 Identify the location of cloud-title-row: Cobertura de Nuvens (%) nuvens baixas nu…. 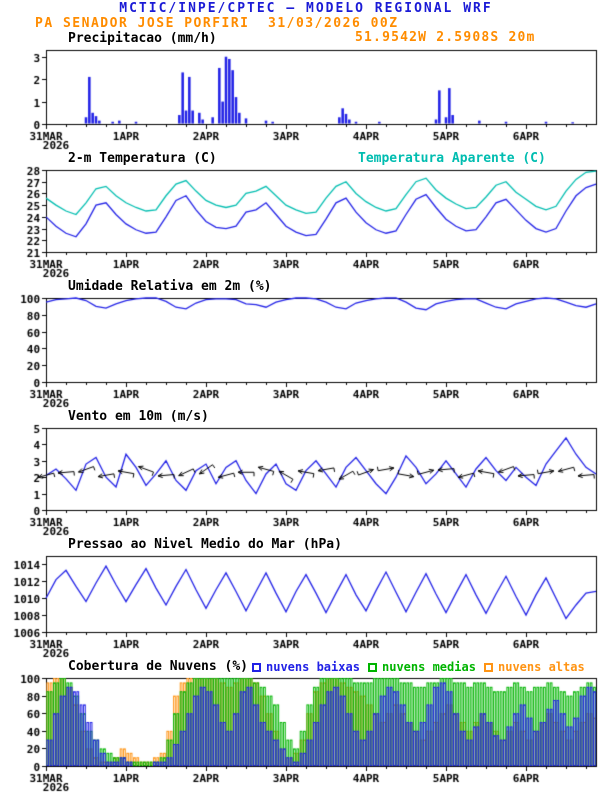
(306, 666).